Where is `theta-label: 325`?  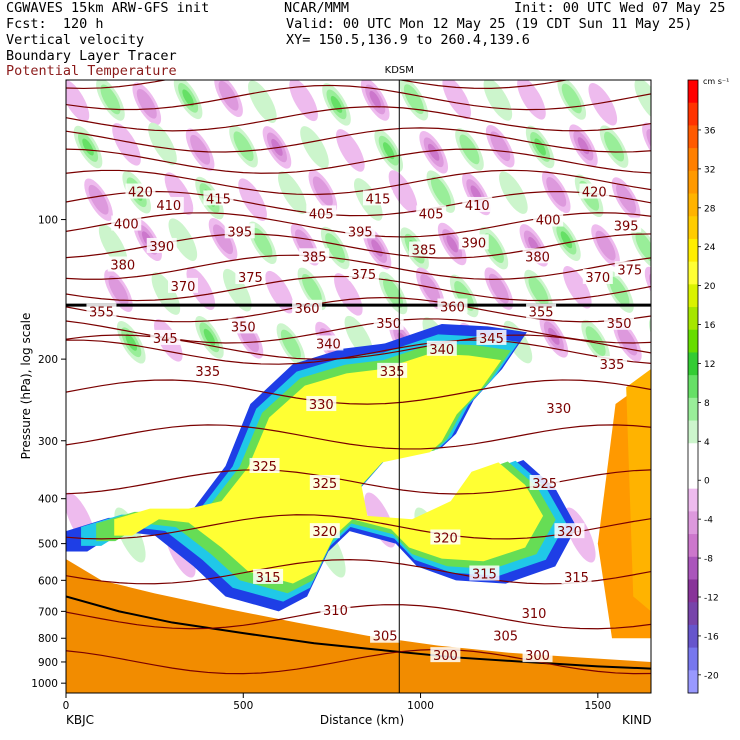 theta-label: 325 is located at coordinates (324, 484).